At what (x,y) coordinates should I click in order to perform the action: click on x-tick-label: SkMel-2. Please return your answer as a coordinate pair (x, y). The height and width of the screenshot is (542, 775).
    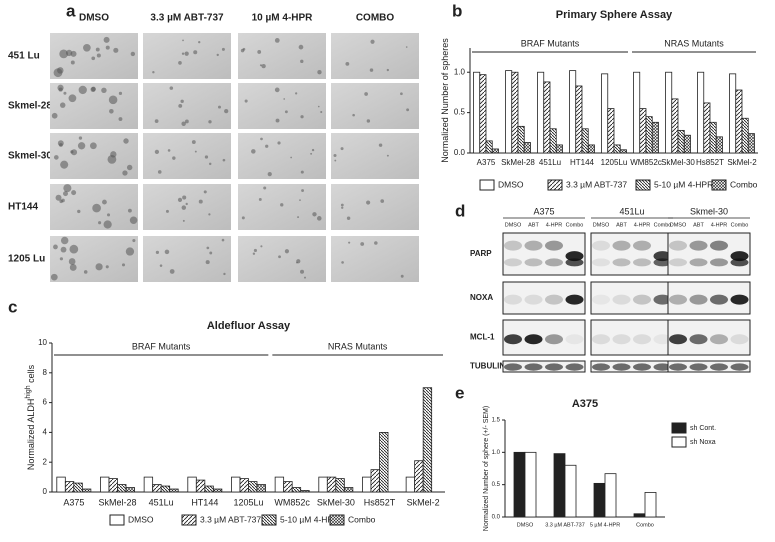
    Looking at the image, I should click on (423, 502).